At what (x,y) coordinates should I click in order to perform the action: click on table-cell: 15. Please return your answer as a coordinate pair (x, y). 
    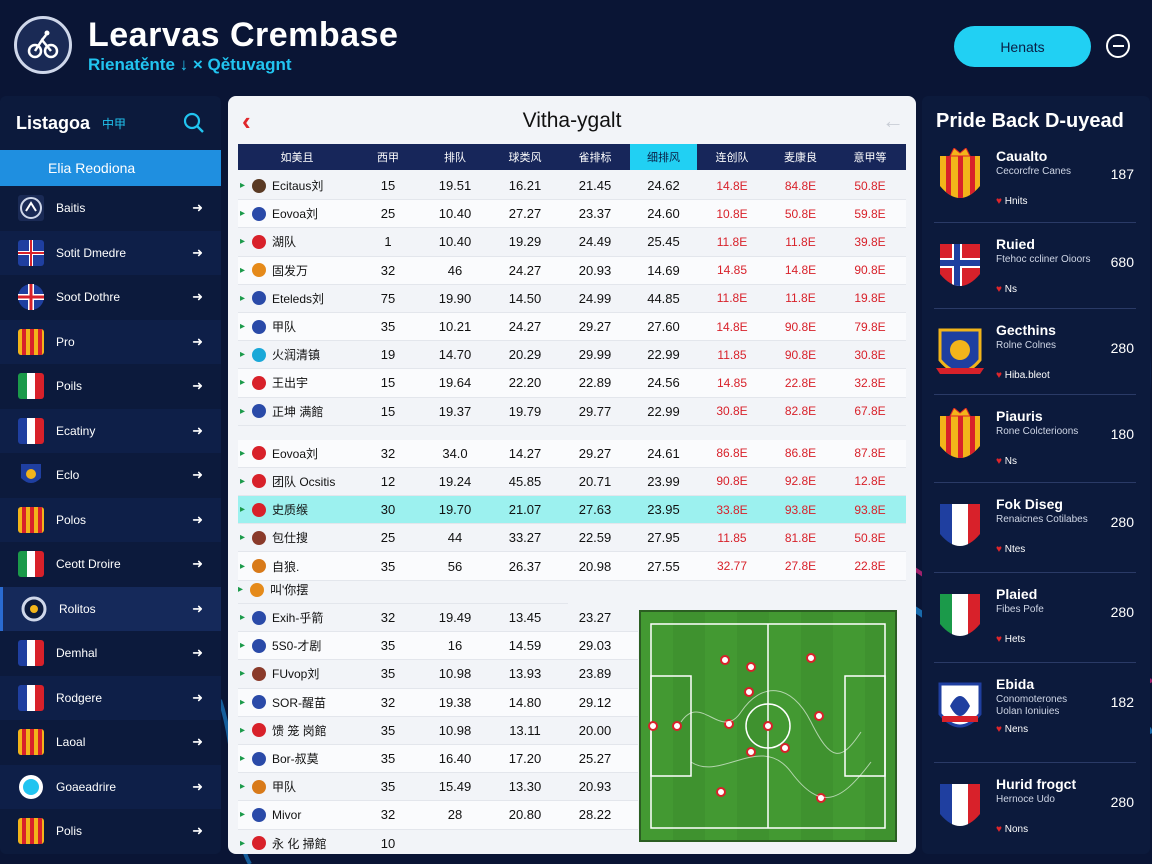
    Looking at the image, I should click on (388, 383).